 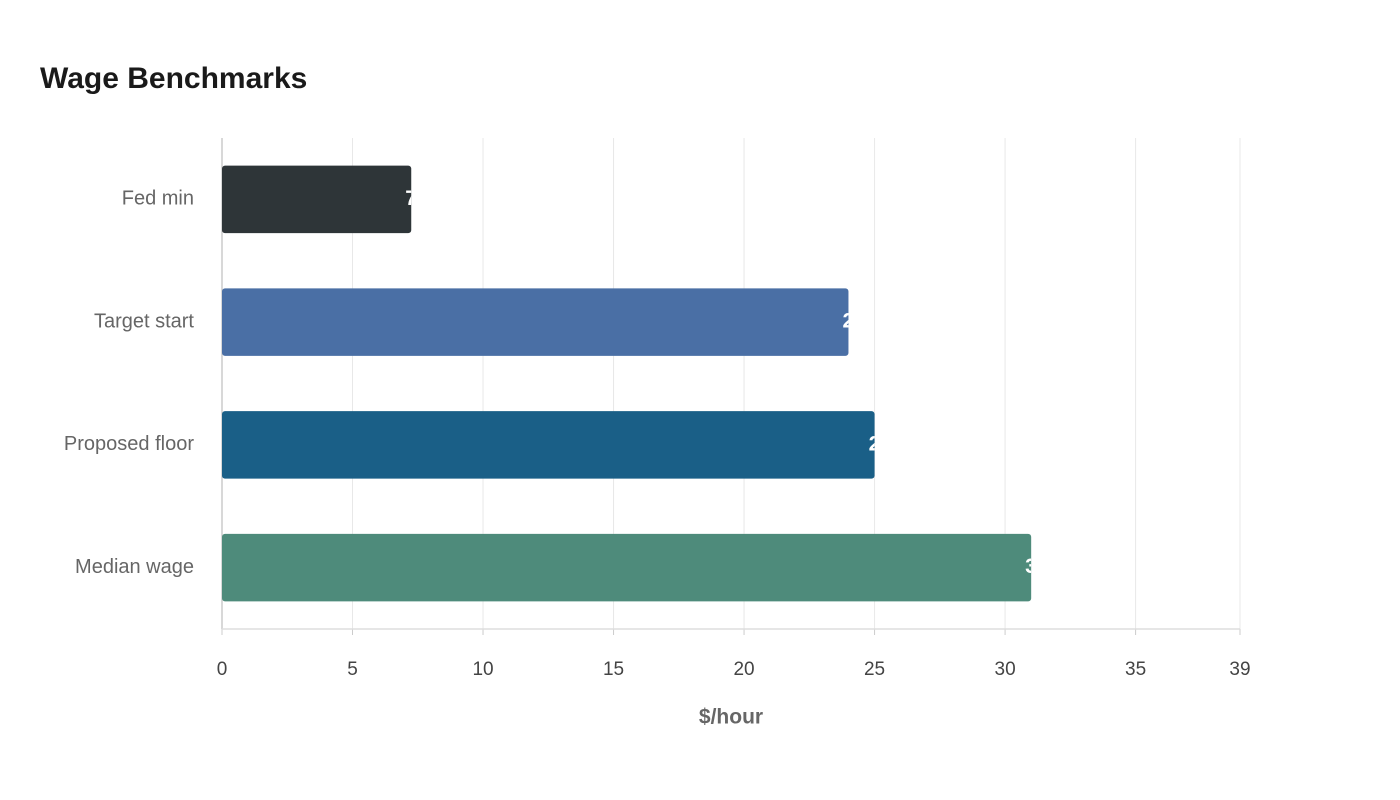 I want to click on x-tick-label: 10, so click(x=482, y=669).